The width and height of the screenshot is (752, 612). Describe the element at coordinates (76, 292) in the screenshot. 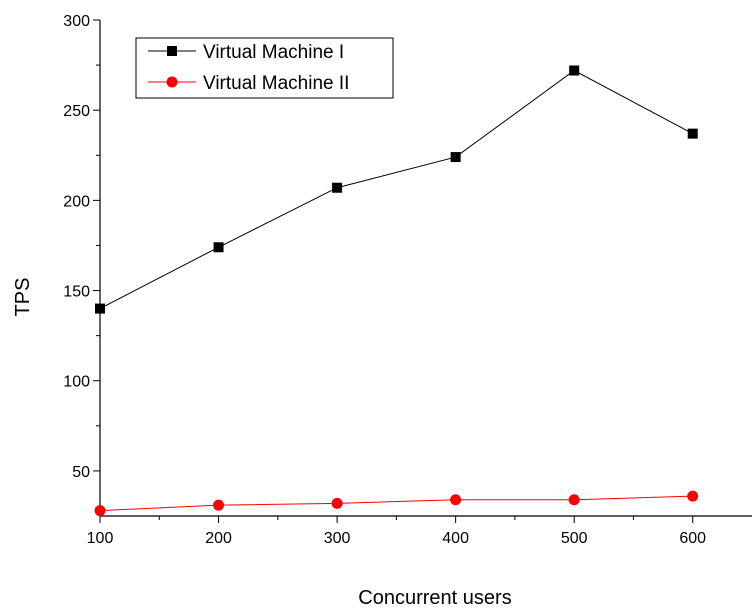

I see `y-tick-label: 150` at that location.